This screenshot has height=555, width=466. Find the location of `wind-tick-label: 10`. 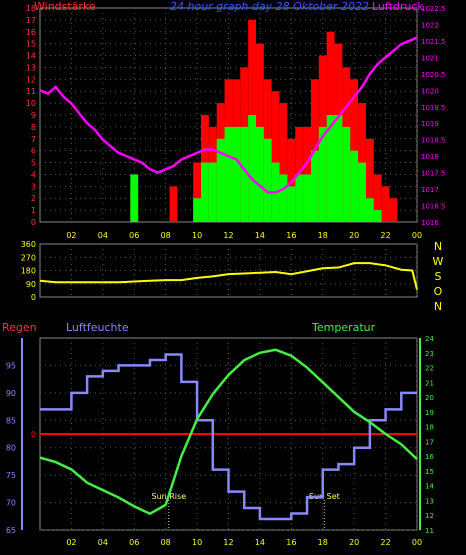

wind-tick-label: 10 is located at coordinates (31, 103).